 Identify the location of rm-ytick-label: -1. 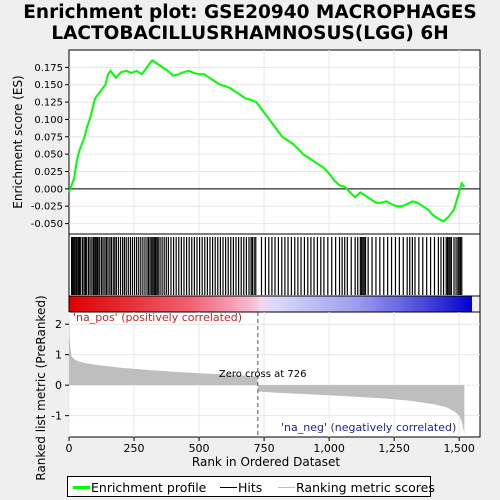
(56, 416).